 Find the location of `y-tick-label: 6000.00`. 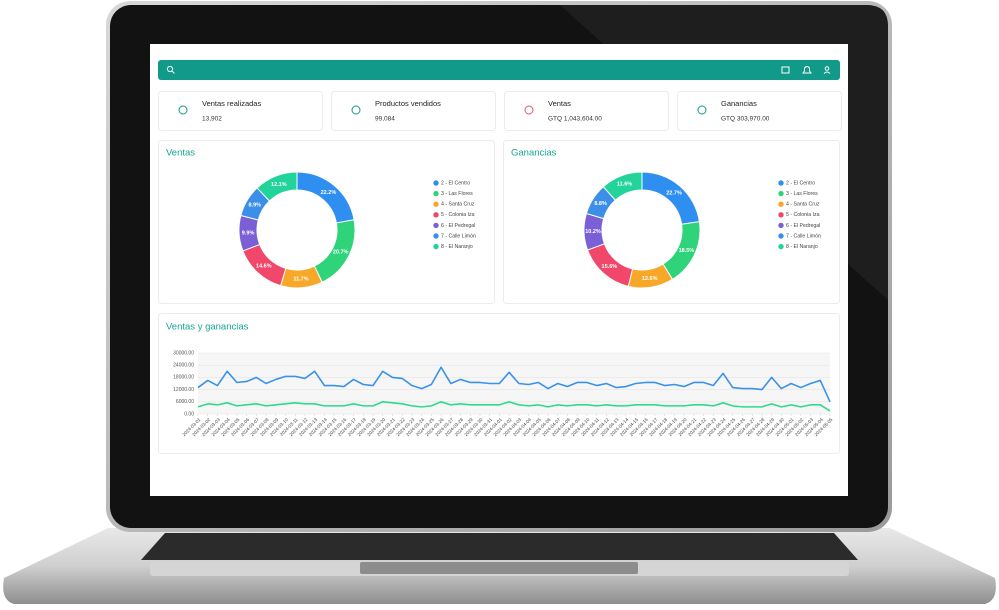

y-tick-label: 6000.00 is located at coordinates (185, 402).